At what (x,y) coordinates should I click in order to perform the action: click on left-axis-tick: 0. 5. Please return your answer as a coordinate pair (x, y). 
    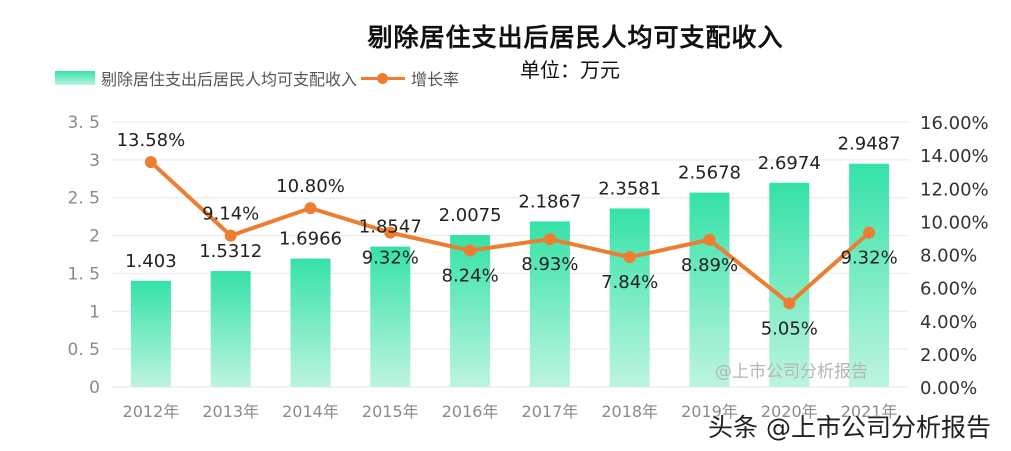
    Looking at the image, I should click on (84, 350).